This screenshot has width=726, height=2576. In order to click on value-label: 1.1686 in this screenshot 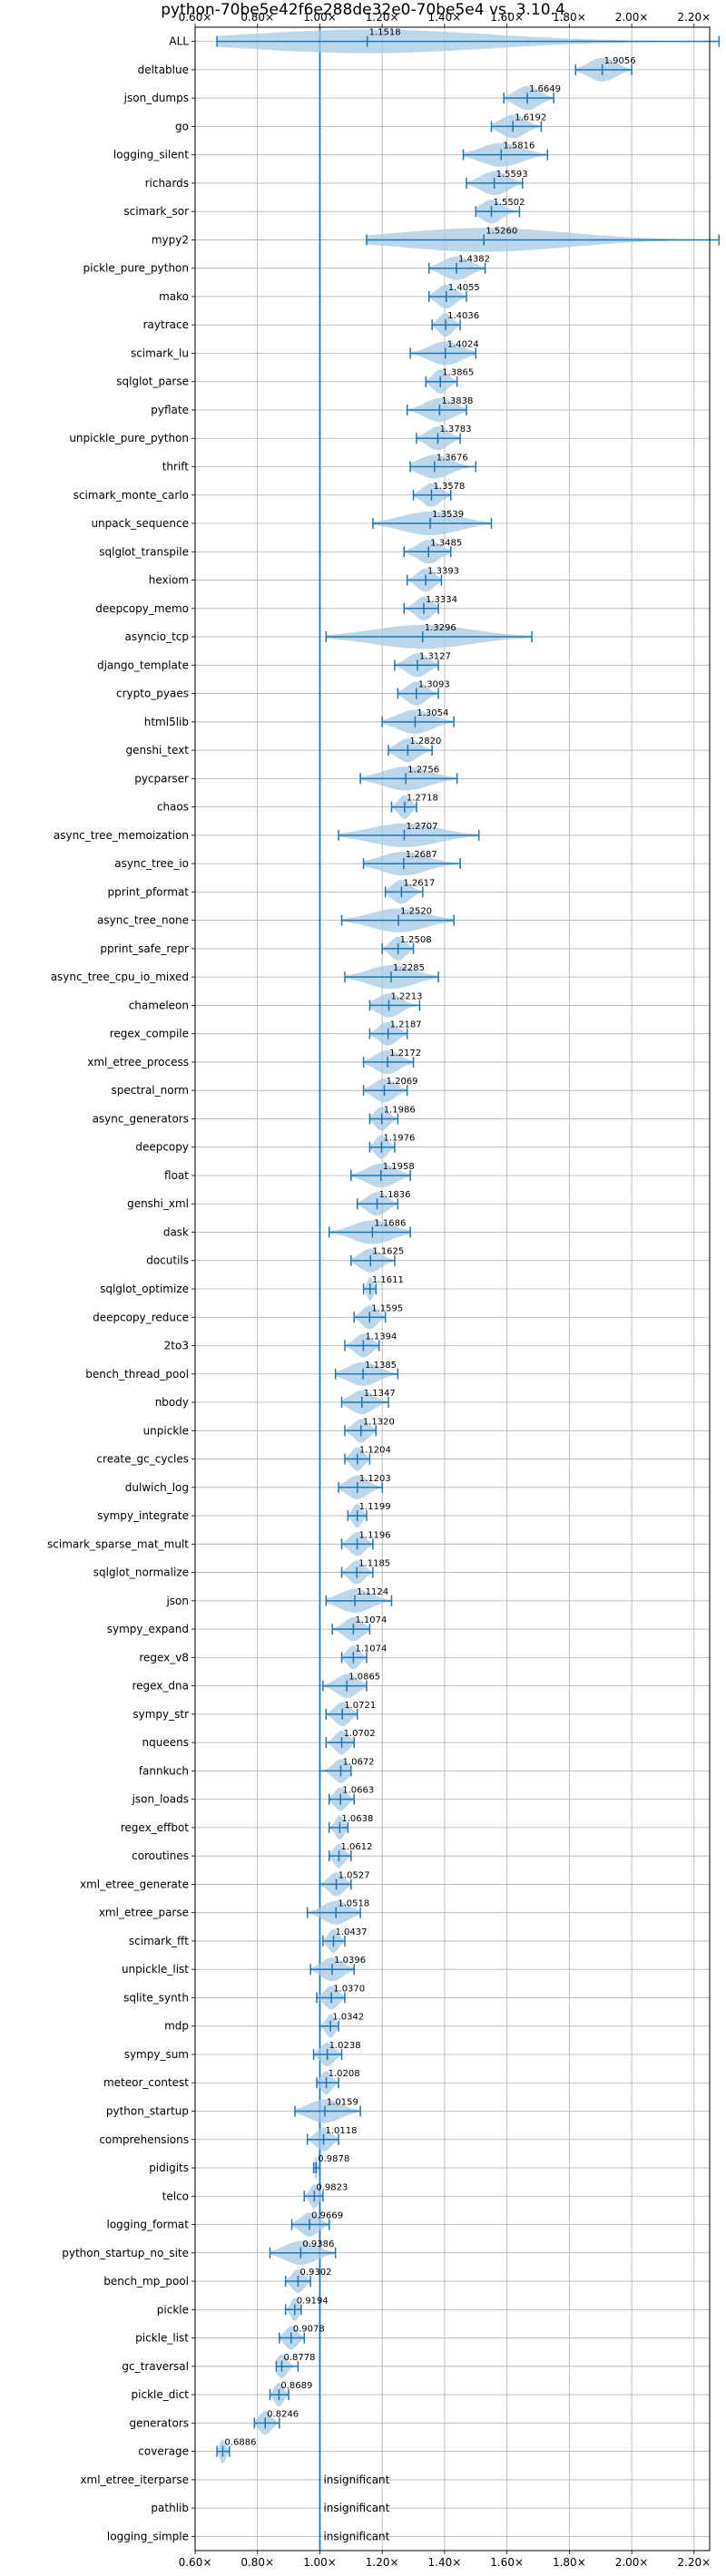, I will do `click(390, 1223)`.